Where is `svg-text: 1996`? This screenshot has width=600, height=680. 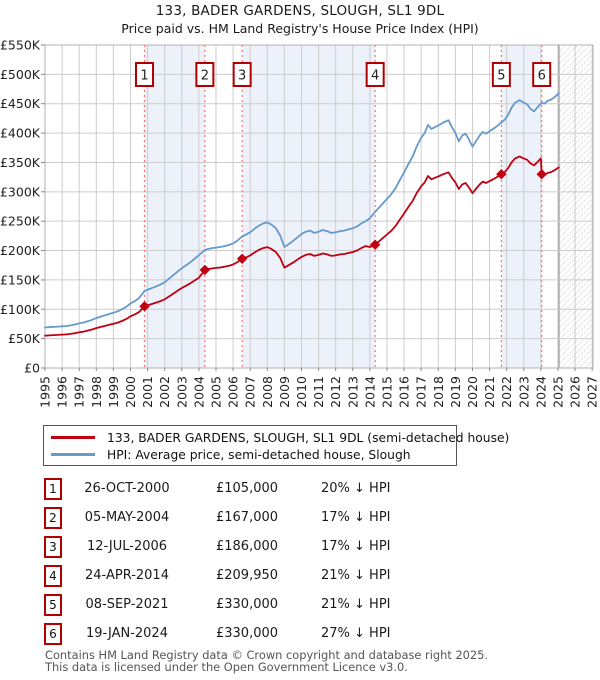 svg-text: 1996 is located at coordinates (62, 392).